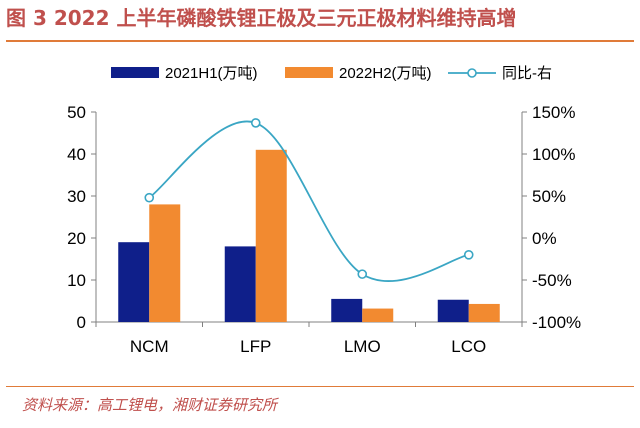  I want to click on y2-tick-label: -100%, so click(556, 322).